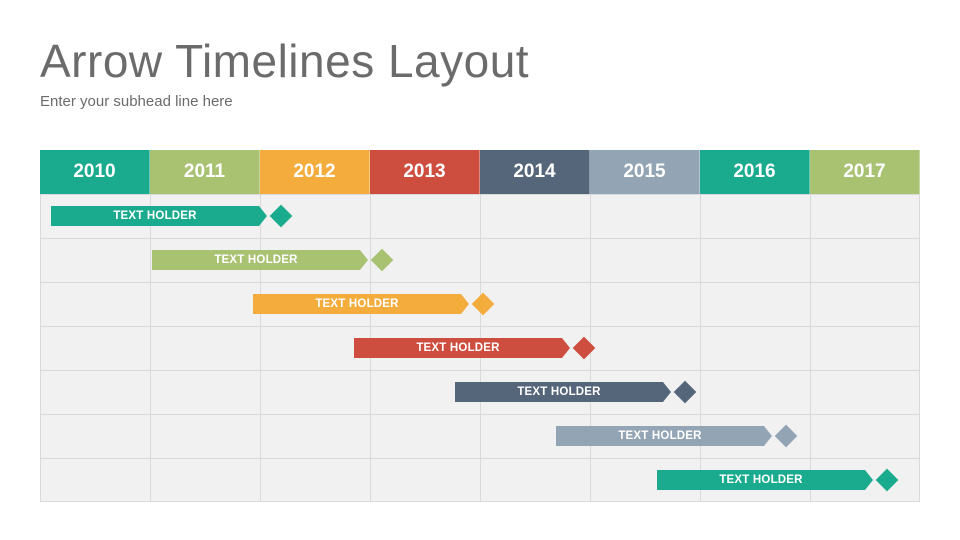 The image size is (960, 540). Describe the element at coordinates (95, 172) in the screenshot. I see `year-cell-2010: 2010` at that location.